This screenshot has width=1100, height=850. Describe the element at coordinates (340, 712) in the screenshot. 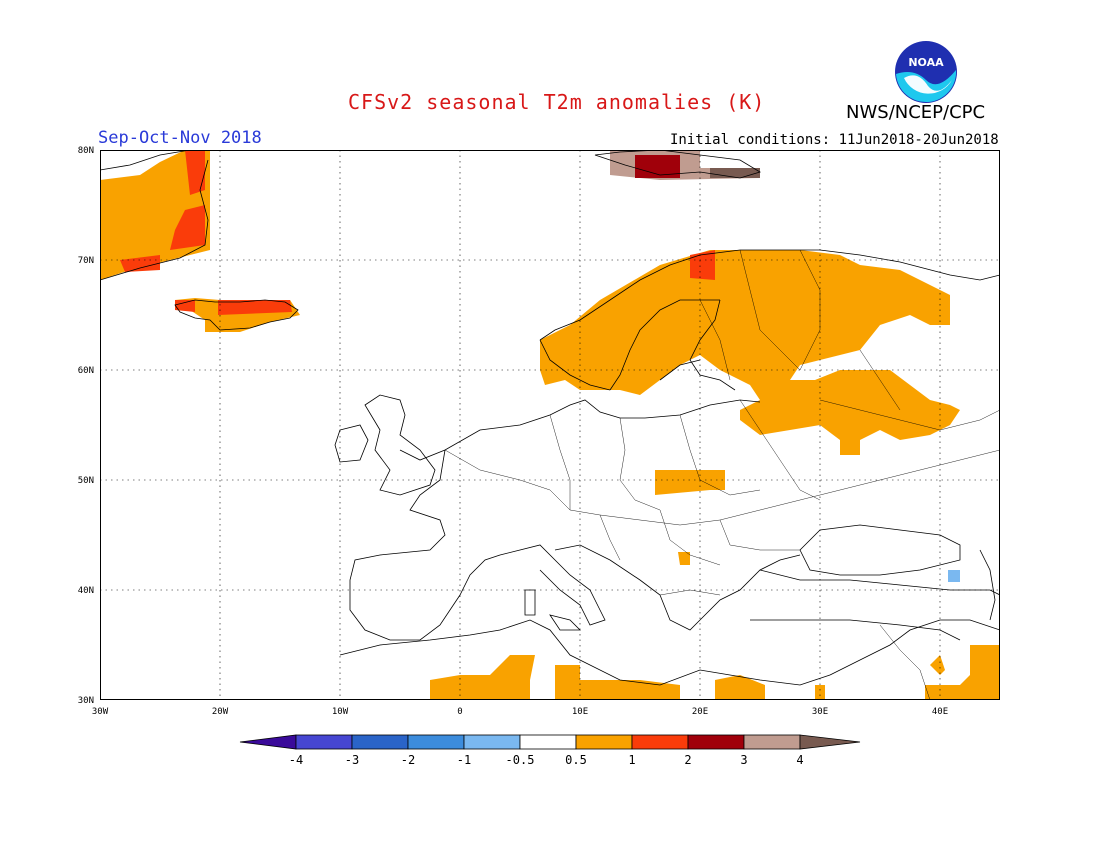

I see `lon-tick-10w: 10W` at that location.